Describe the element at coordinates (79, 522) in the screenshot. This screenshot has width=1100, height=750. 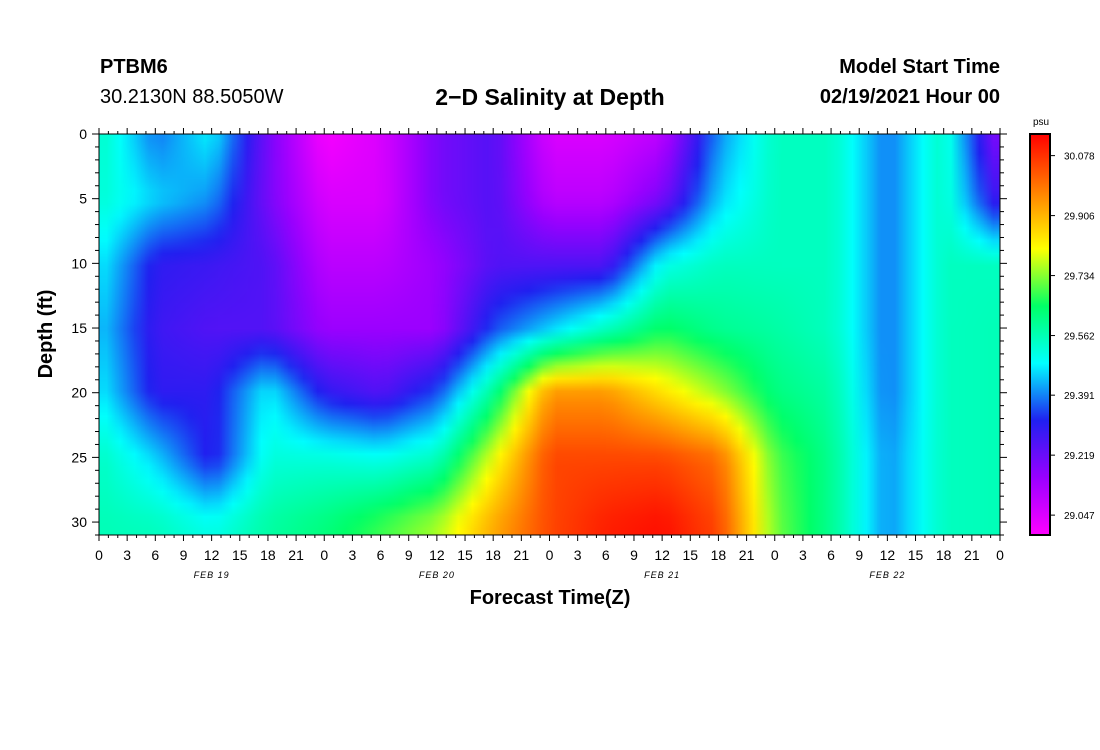
I see `y-tick-label: 30` at that location.